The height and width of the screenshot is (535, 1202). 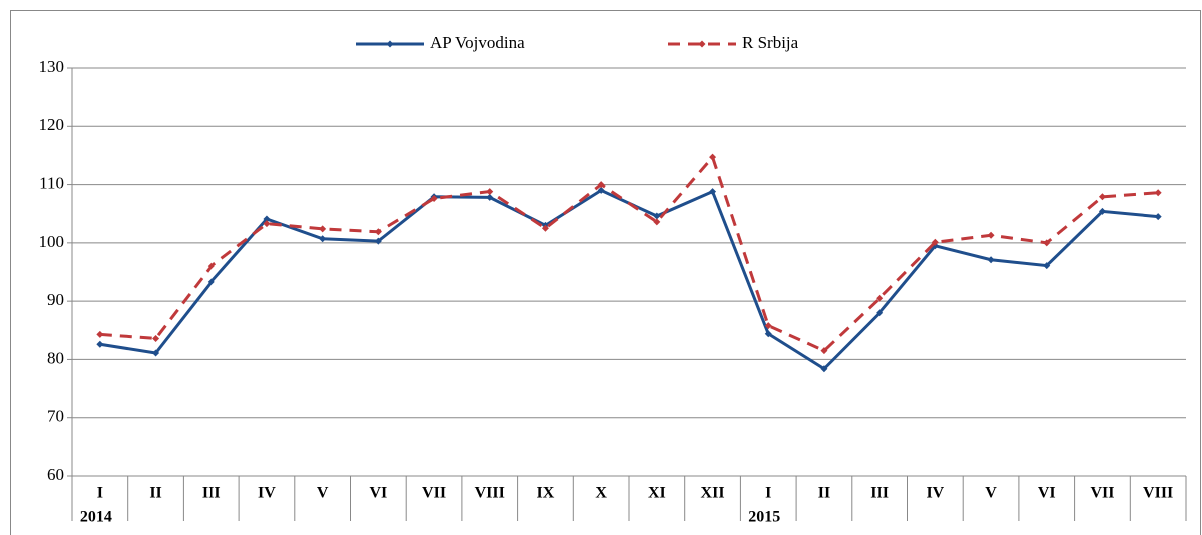 What do you see at coordinates (96, 517) in the screenshot?
I see `year-label: 2014` at bounding box center [96, 517].